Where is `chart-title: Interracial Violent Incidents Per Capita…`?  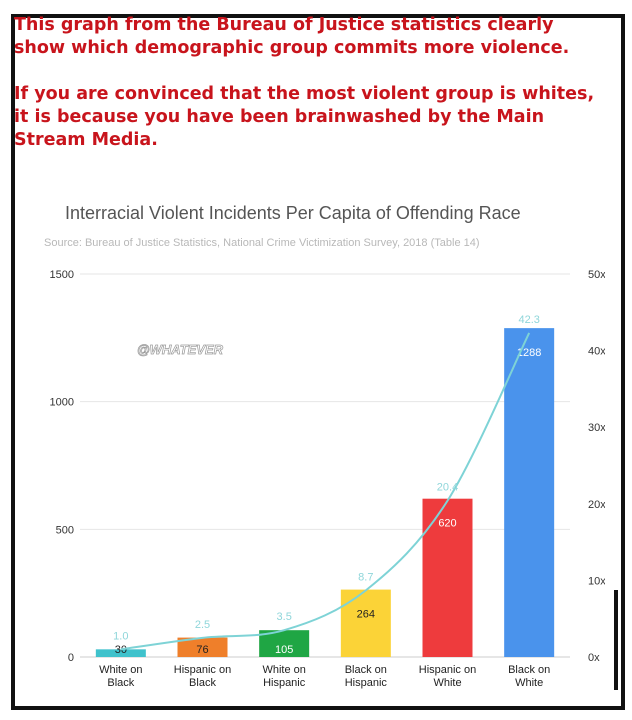
chart-title: Interracial Violent Incidents Per Capita… is located at coordinates (293, 213).